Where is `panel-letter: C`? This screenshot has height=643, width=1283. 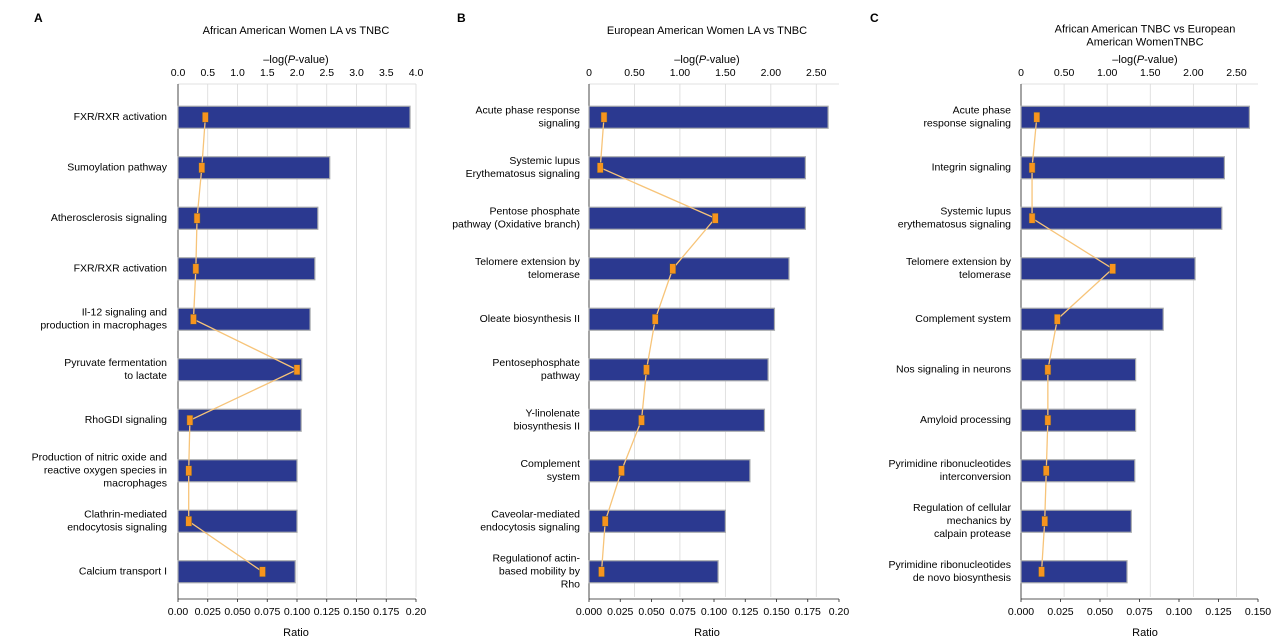 panel-letter: C is located at coordinates (874, 18).